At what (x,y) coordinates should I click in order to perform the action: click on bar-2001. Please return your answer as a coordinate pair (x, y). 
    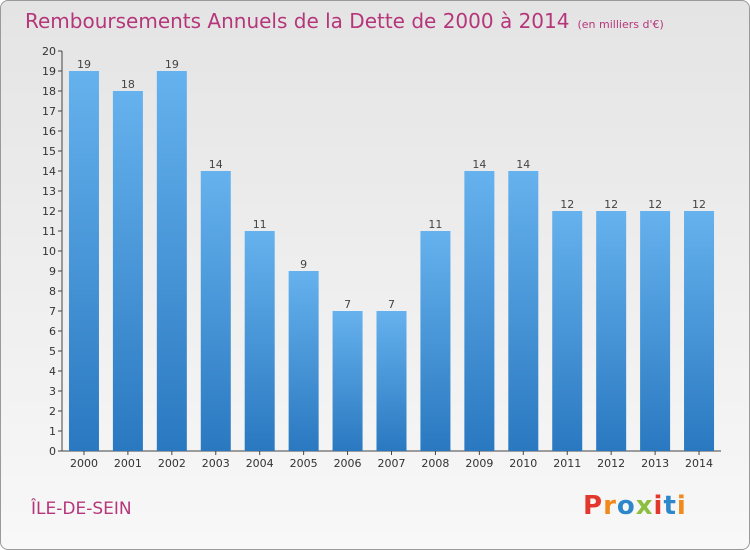
    Looking at the image, I should click on (127, 271).